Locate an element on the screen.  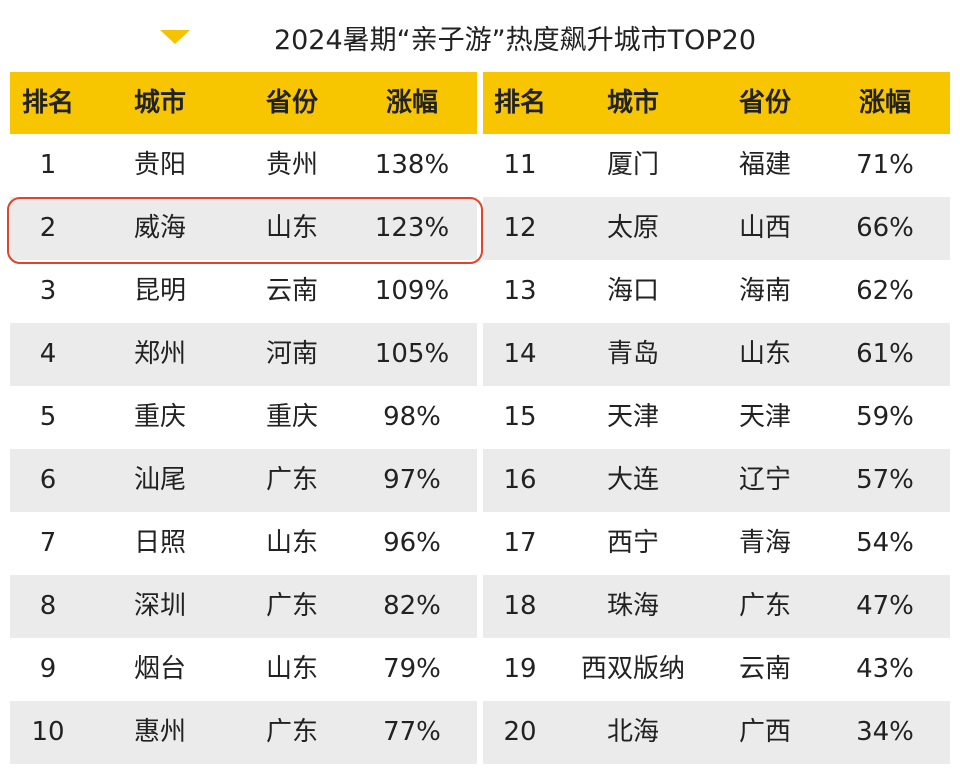
table-row: 1 贵阳 贵州 138% is located at coordinates (243, 165).